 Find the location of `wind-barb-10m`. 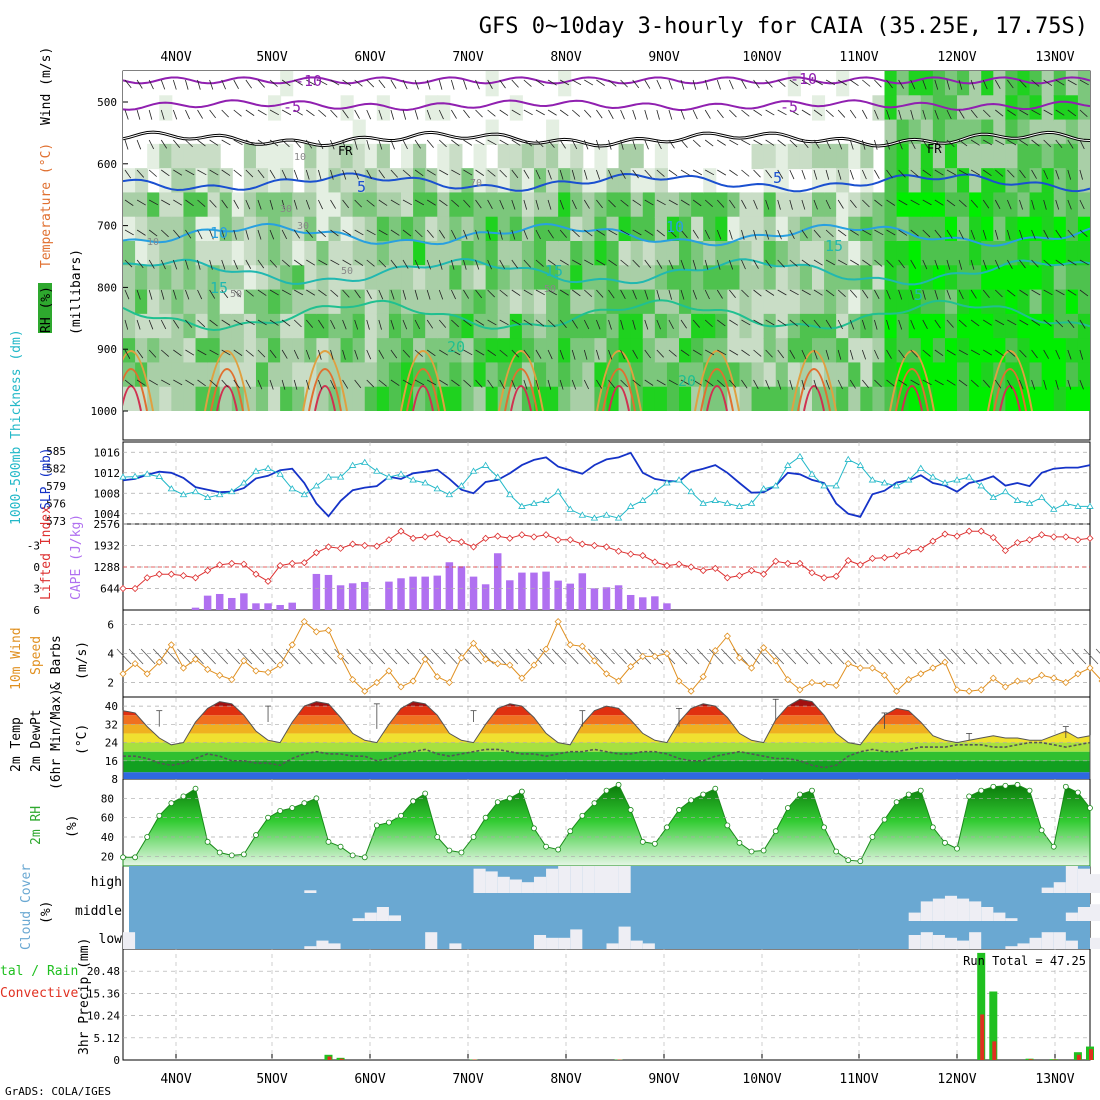

wind-barb-10m is located at coordinates (909, 656).